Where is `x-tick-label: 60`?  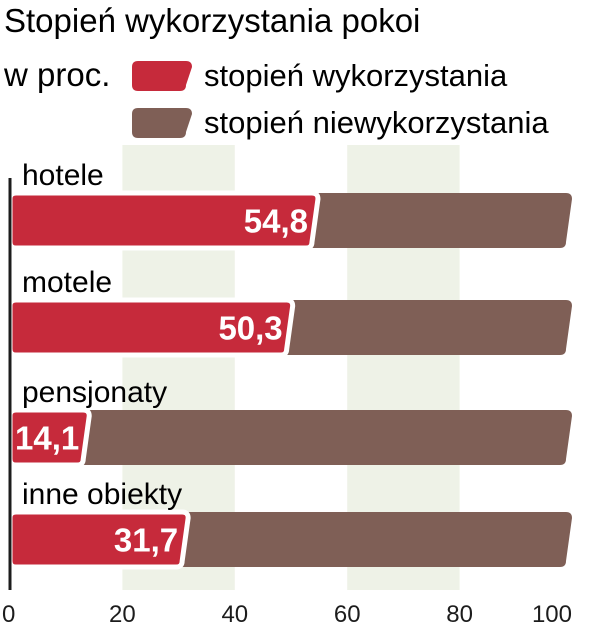
x-tick-label: 60 is located at coordinates (347, 614).